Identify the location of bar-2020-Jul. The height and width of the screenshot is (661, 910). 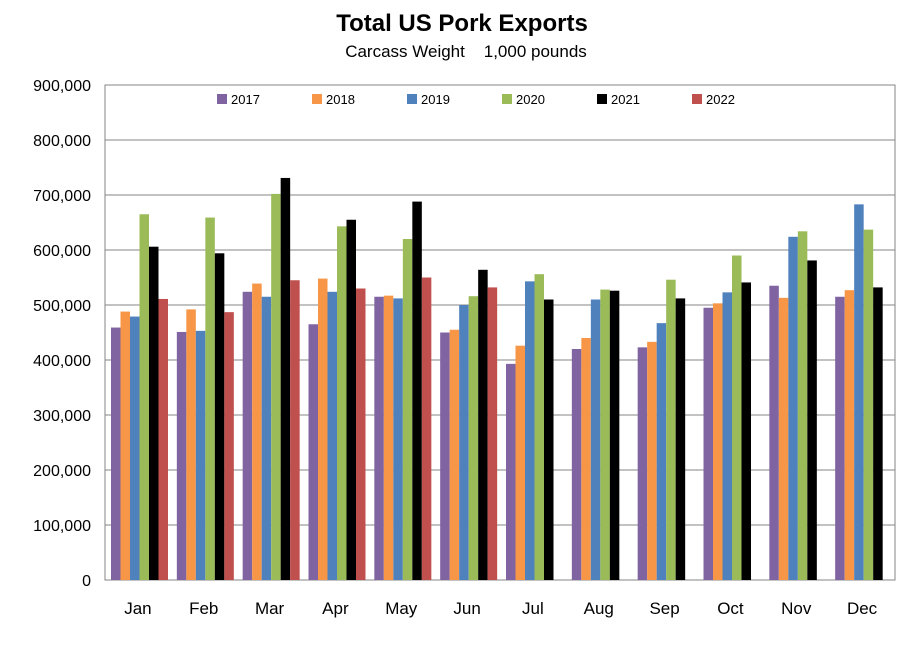
(539, 427).